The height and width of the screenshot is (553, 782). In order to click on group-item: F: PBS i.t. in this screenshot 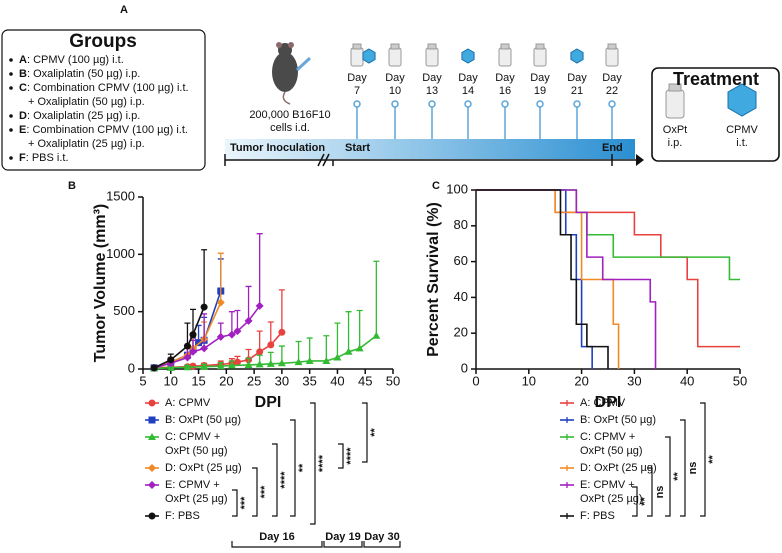, I will do `click(44, 158)`.